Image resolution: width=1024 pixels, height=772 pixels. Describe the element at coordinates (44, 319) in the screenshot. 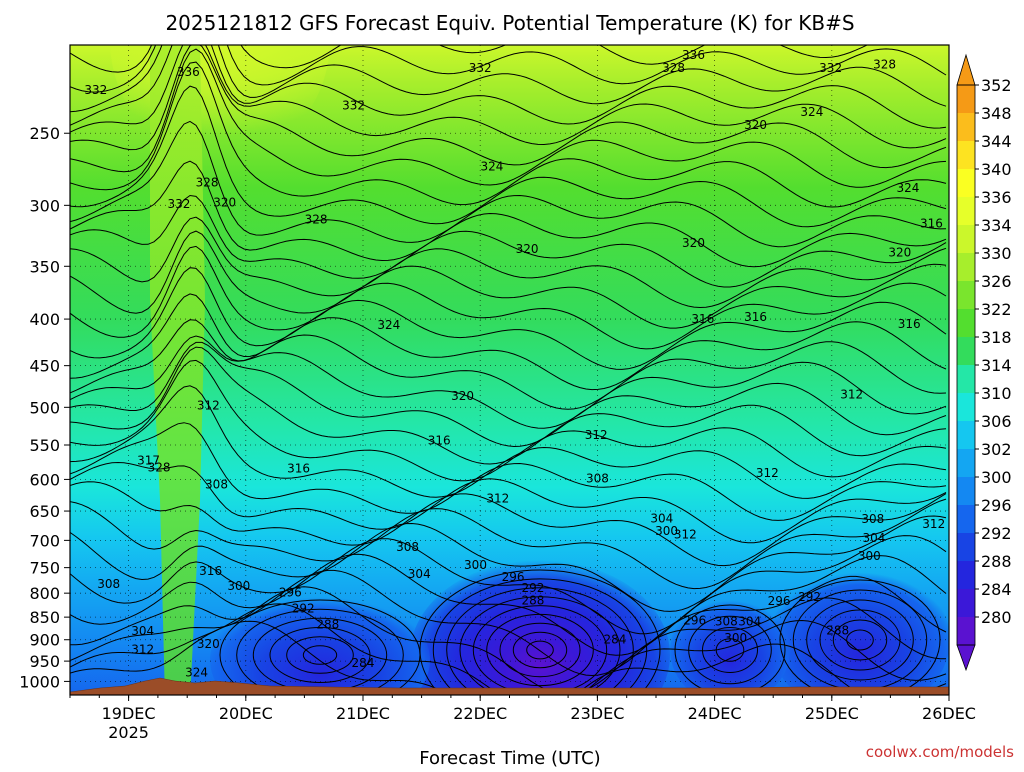

I see `y-tick-label: 400` at that location.